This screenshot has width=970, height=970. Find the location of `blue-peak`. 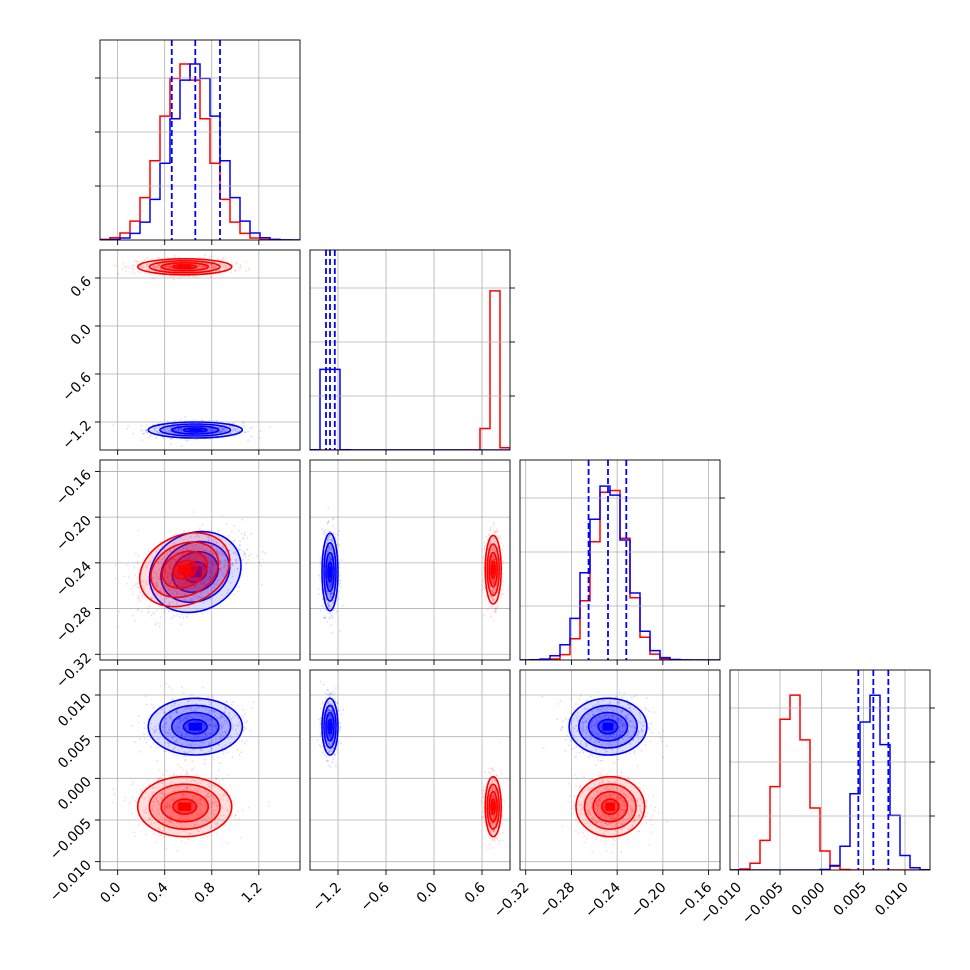

blue-peak is located at coordinates (195, 430).